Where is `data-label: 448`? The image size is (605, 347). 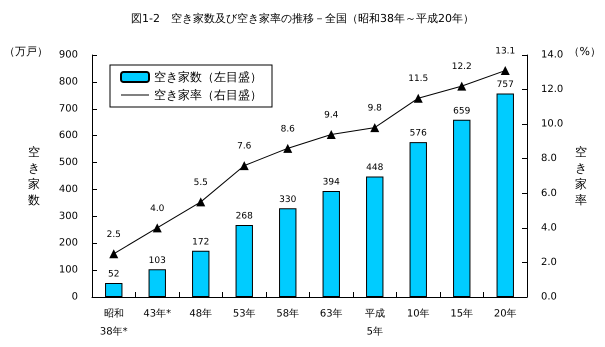 data-label: 448 is located at coordinates (375, 168).